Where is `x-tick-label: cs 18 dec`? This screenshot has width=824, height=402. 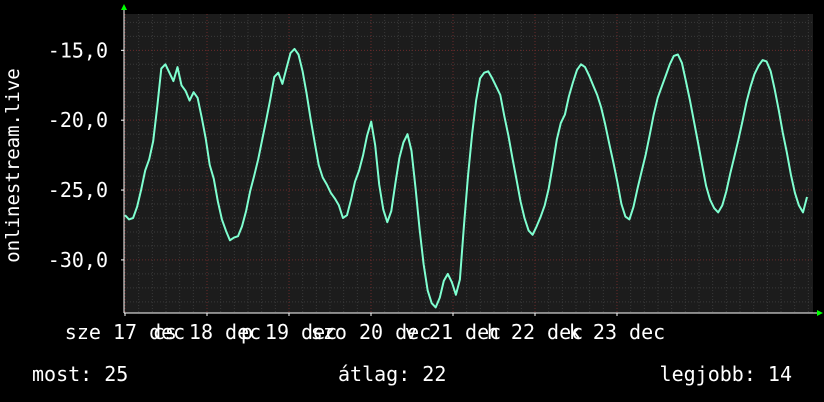 x-tick-label: cs 18 dec is located at coordinates (207, 332).